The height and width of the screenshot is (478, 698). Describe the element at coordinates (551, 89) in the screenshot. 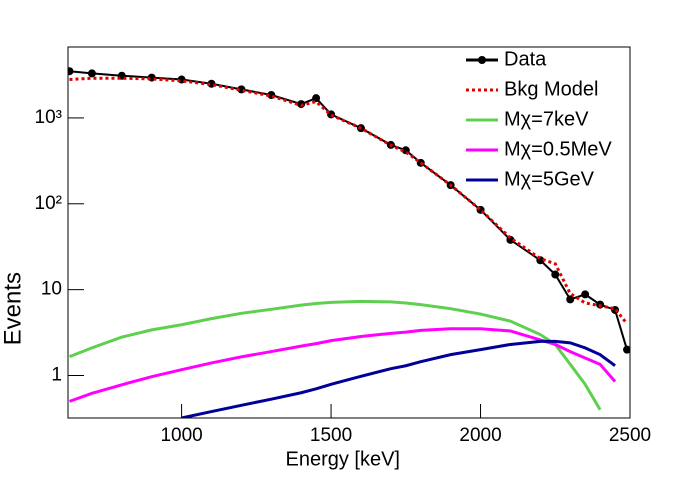

I see `legend-label: Bkg Model` at that location.